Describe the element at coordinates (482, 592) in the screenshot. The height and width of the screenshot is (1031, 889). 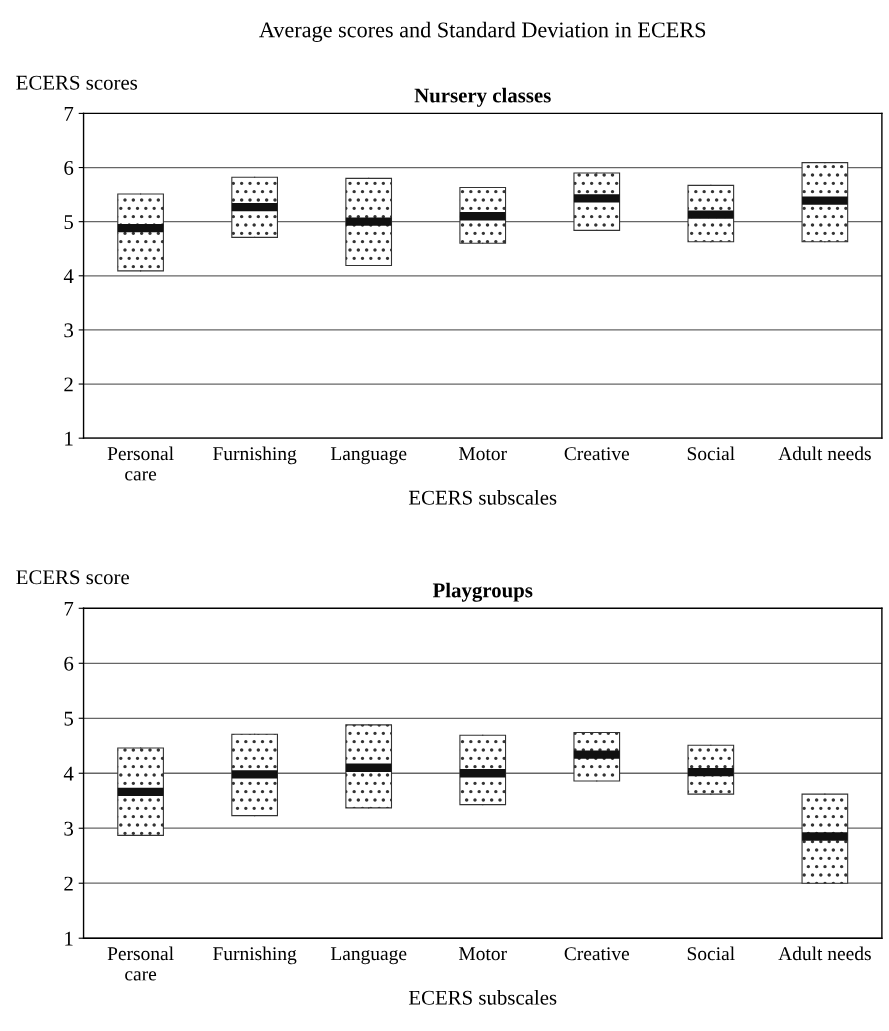
I see `chart-title: Playgroups` at that location.